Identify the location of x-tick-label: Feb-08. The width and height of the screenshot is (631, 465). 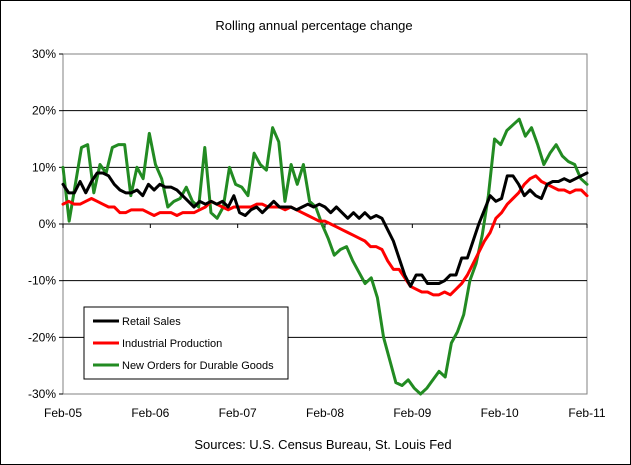
(325, 413).